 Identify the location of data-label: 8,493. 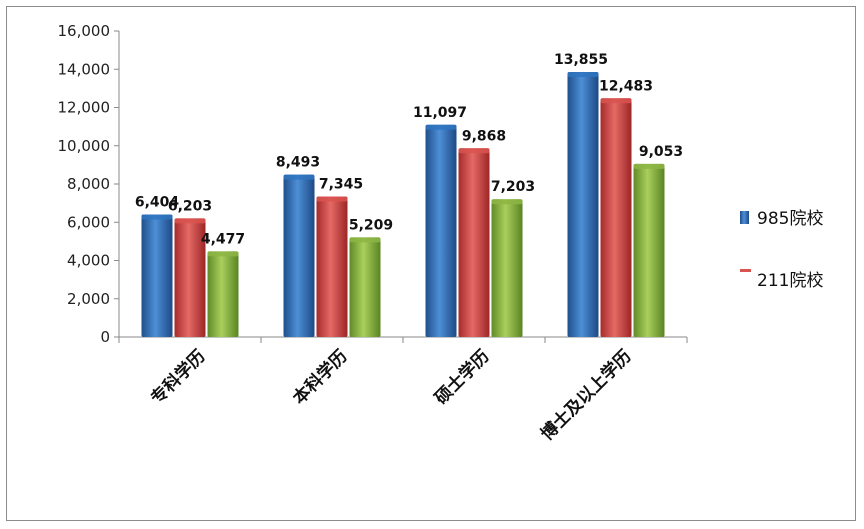
(298, 163).